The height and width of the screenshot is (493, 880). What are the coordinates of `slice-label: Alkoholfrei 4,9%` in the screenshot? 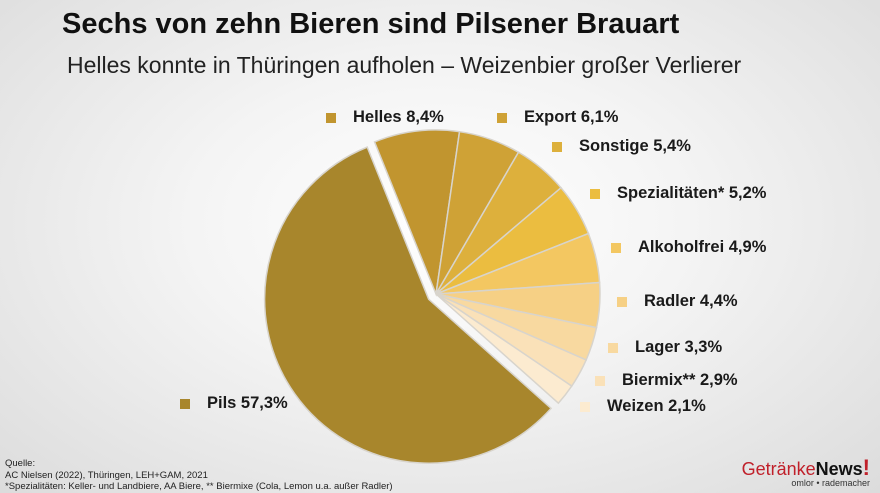 It's located at (688, 247).